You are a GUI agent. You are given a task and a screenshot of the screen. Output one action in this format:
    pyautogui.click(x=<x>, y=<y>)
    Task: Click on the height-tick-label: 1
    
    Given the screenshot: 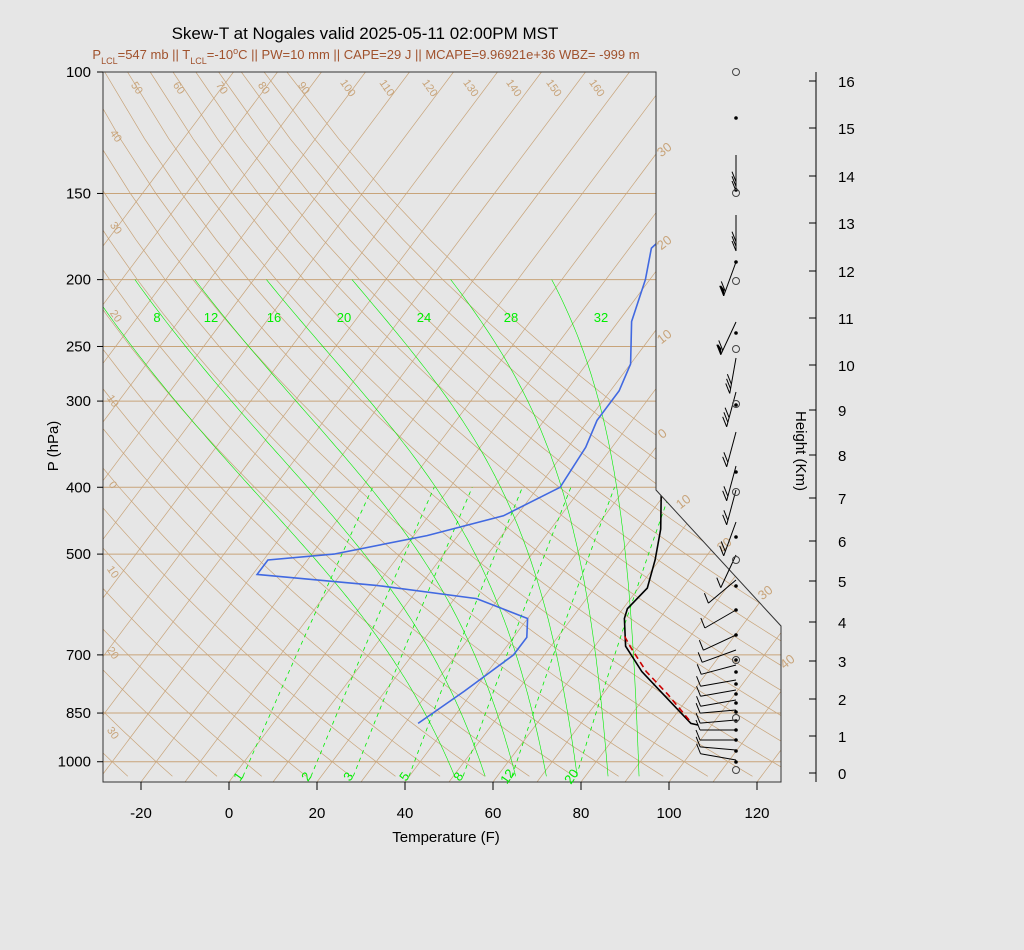 What is the action you would take?
    pyautogui.click(x=842, y=737)
    